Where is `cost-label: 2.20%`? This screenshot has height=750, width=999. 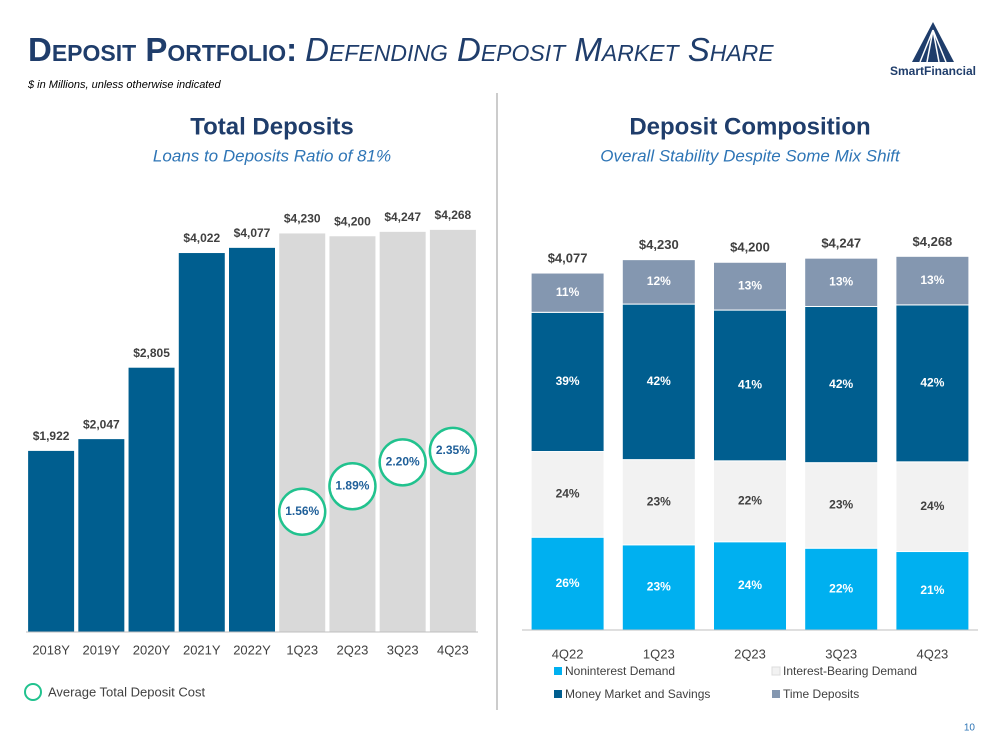
cost-label: 2.20% is located at coordinates (403, 462).